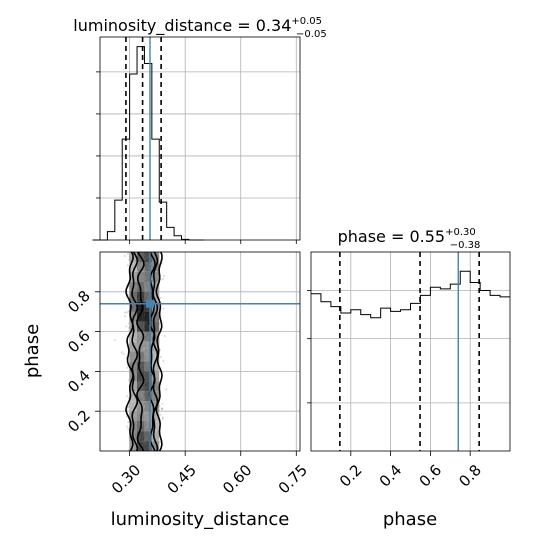  Describe the element at coordinates (237, 479) in the screenshot. I see `ld-xtick-label-2: 0.60` at that location.